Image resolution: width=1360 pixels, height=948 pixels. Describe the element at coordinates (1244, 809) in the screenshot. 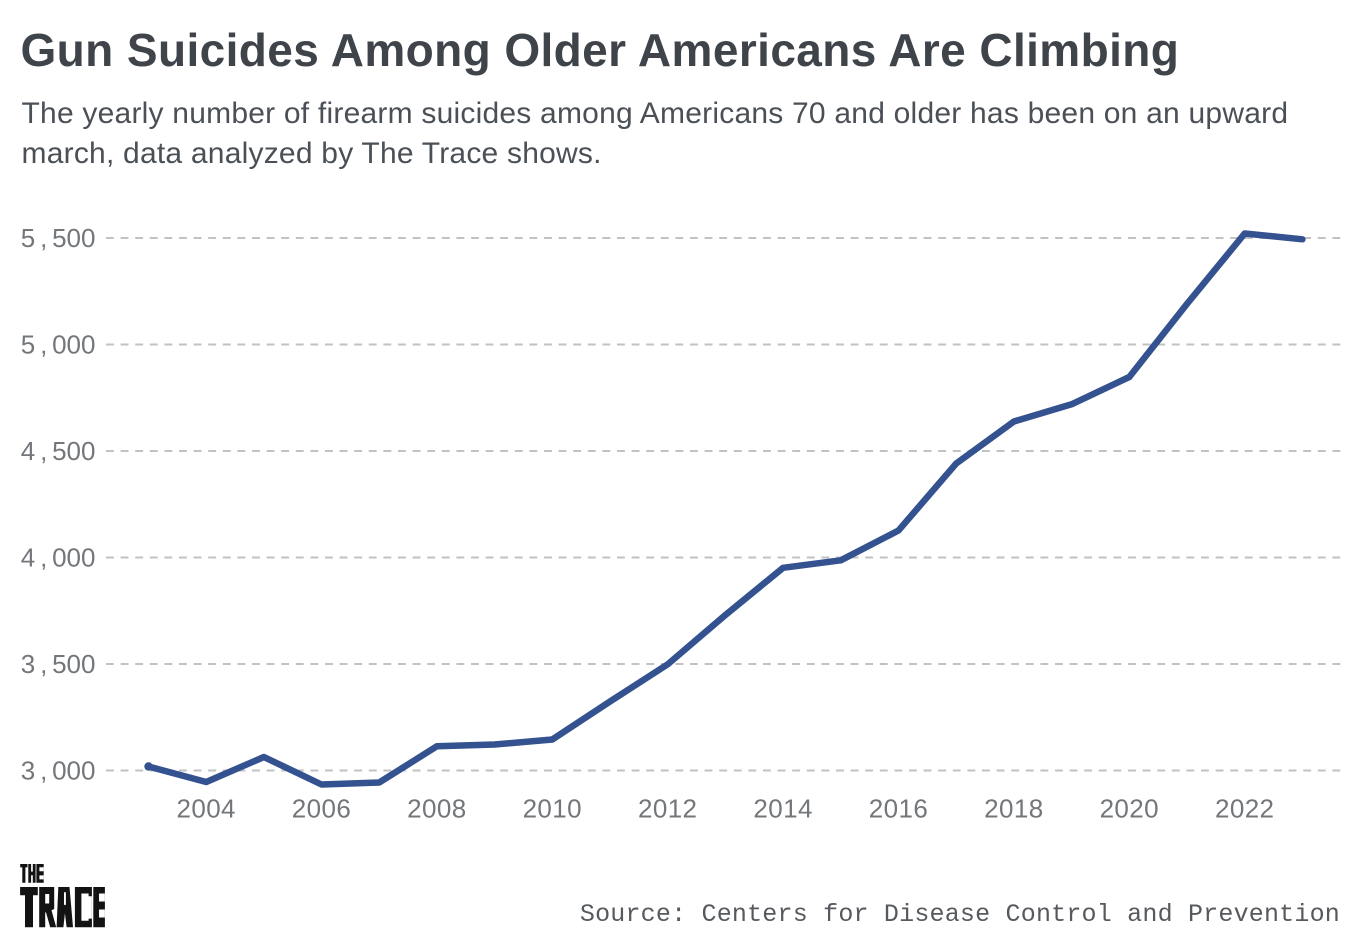

I see `svg-text: 2022` at that location.